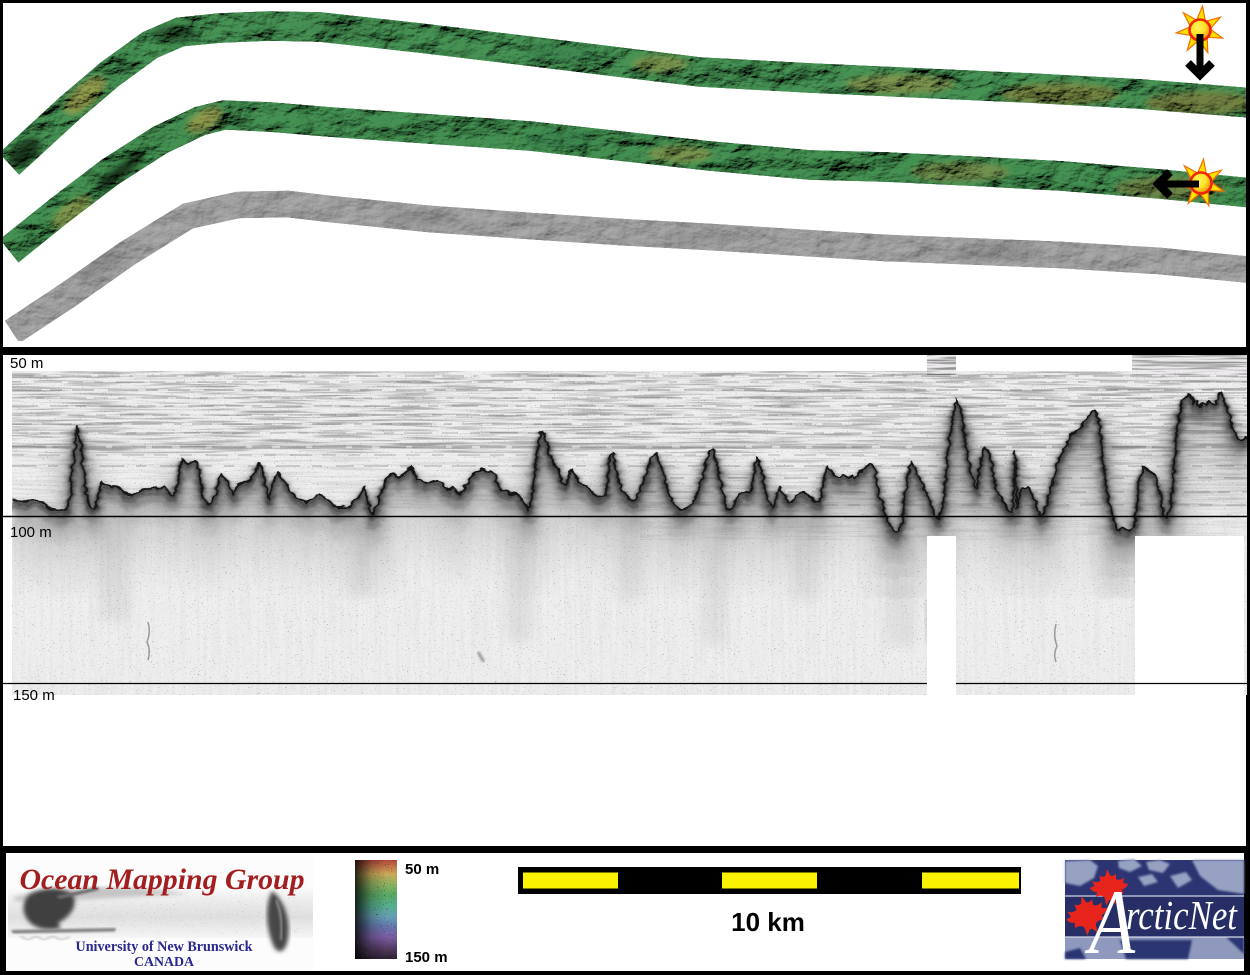 The width and height of the screenshot is (1250, 975). What do you see at coordinates (165, 947) in the screenshot?
I see `svg-text: University of New Brunswick` at bounding box center [165, 947].